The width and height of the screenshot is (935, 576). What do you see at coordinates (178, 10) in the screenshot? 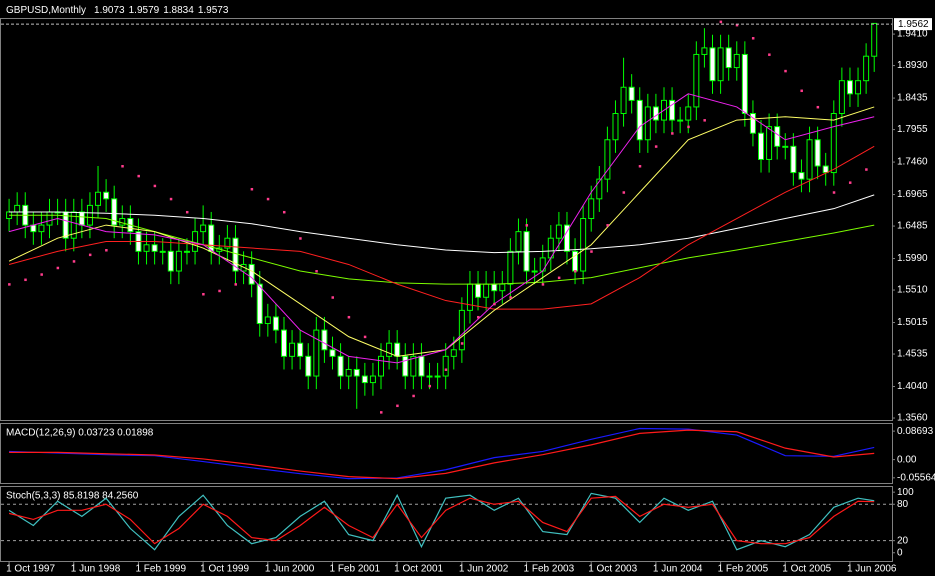
I see `ohlc-low: 1.8834` at bounding box center [178, 10].